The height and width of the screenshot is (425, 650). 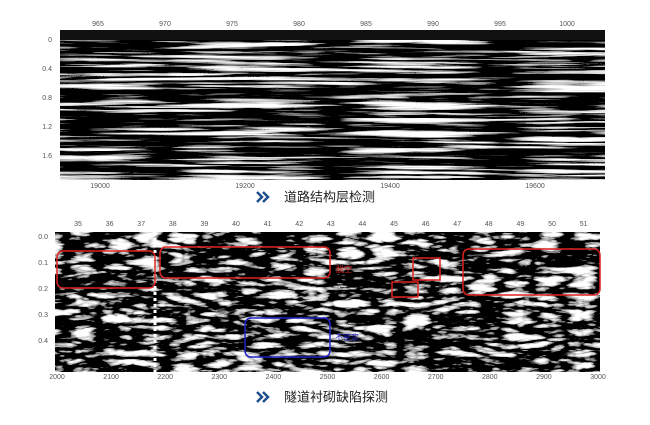 What do you see at coordinates (43, 315) in the screenshot?
I see `left-tick-label: 0.3` at bounding box center [43, 315].